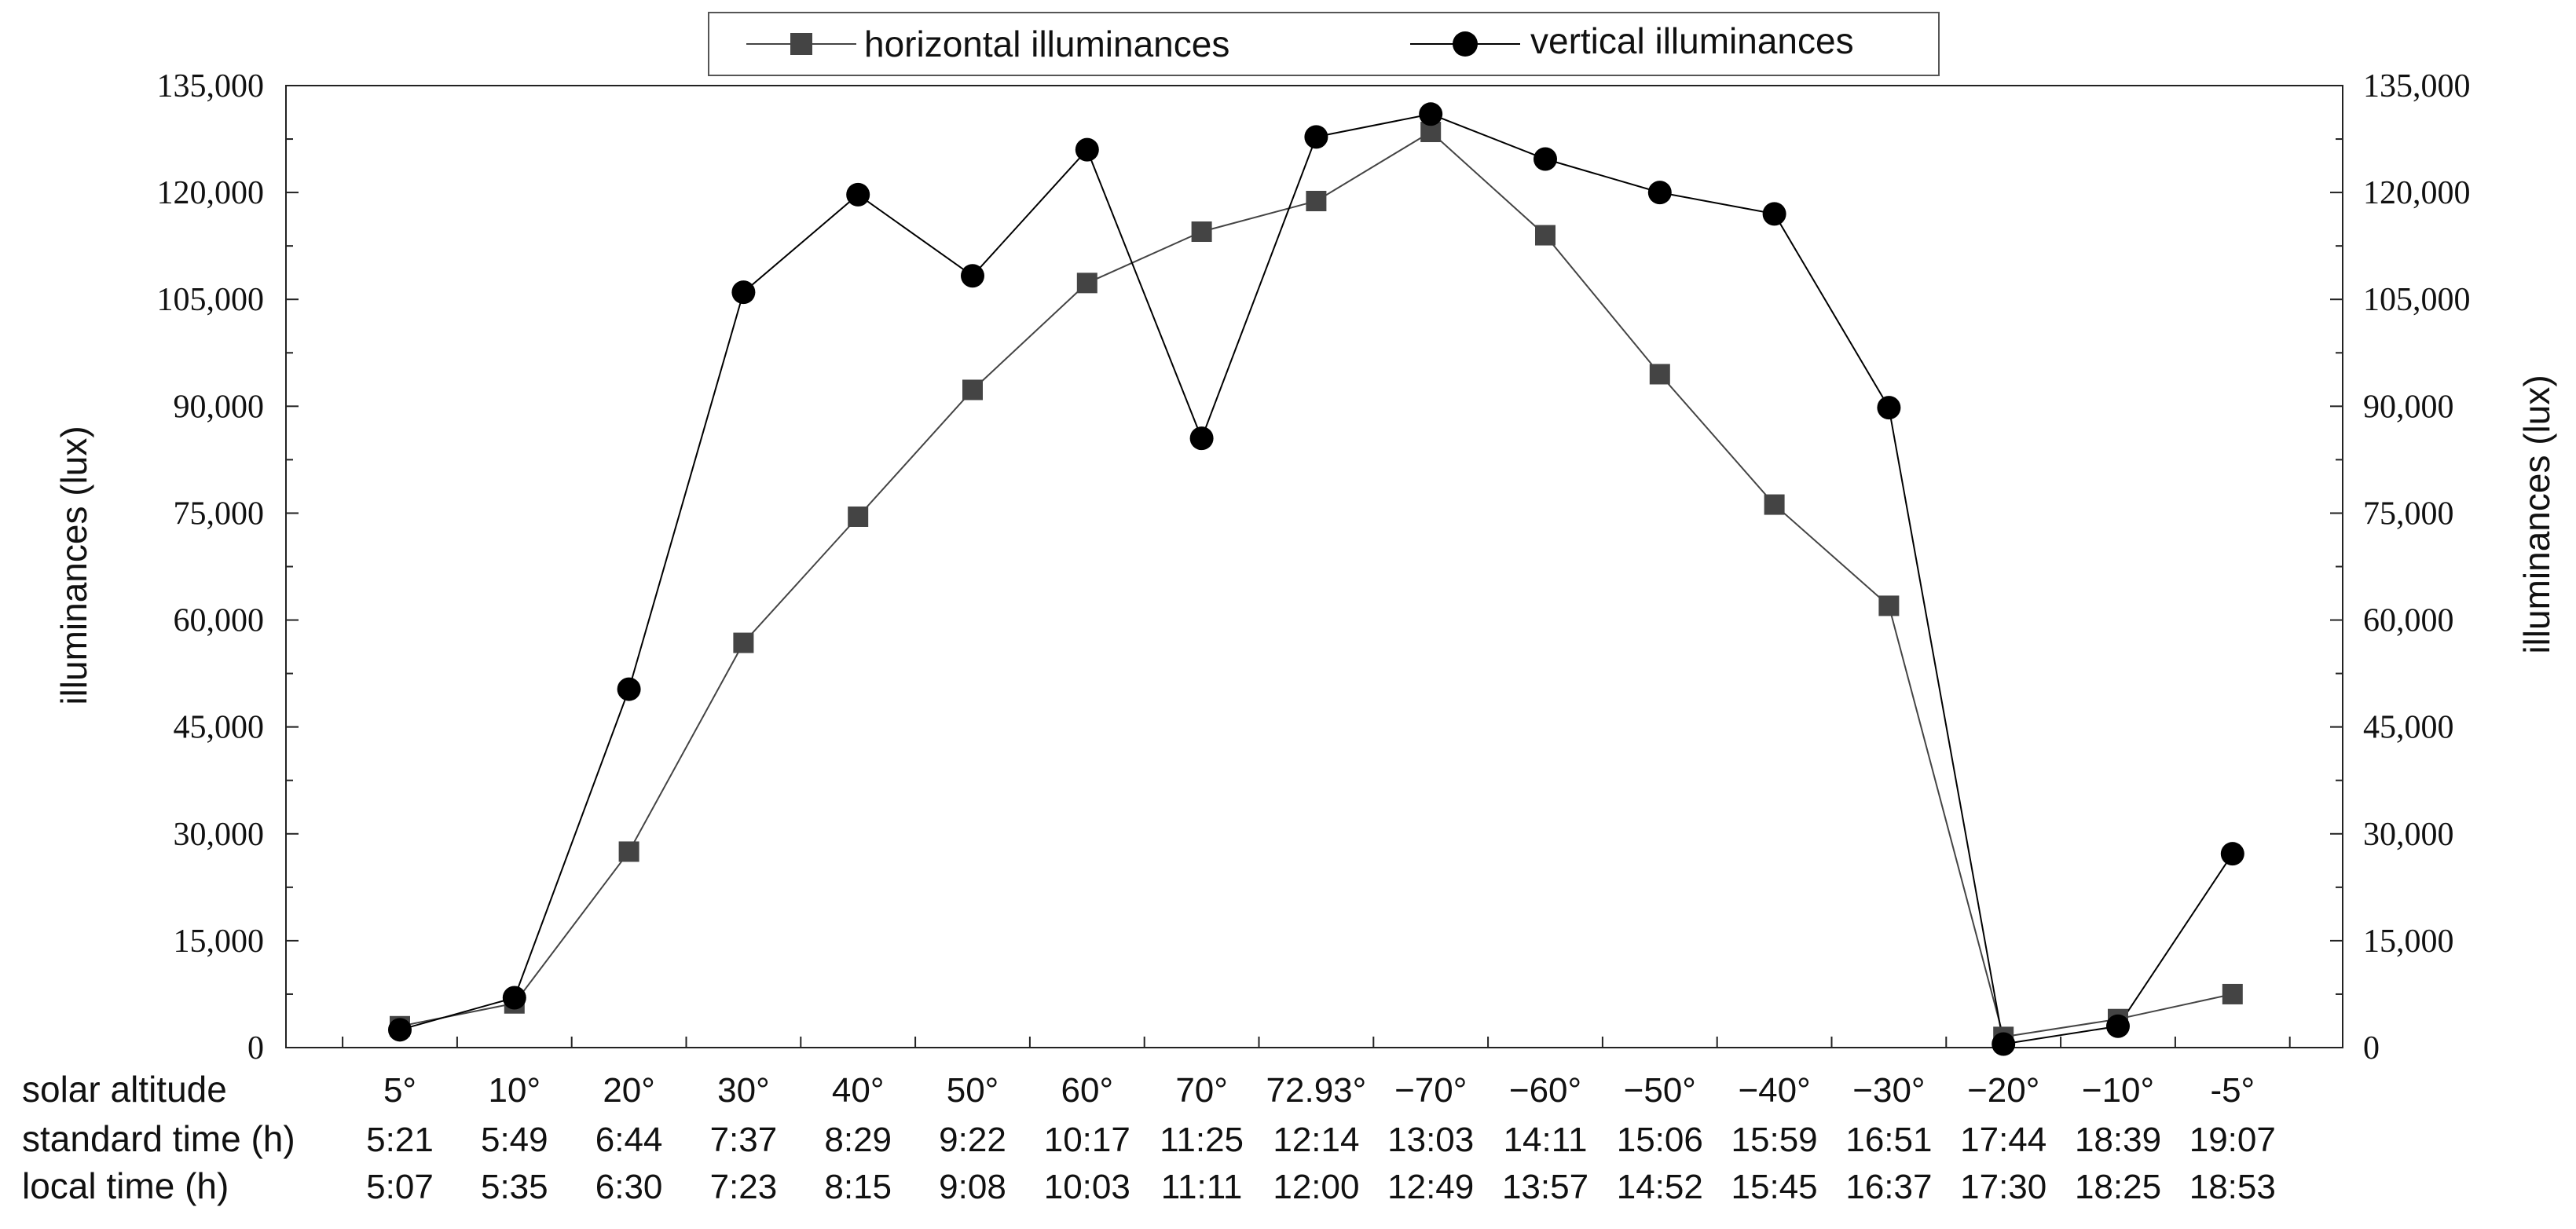 The height and width of the screenshot is (1229, 2576). What do you see at coordinates (2417, 193) in the screenshot?
I see `y-tick-label-right: 120,000` at bounding box center [2417, 193].